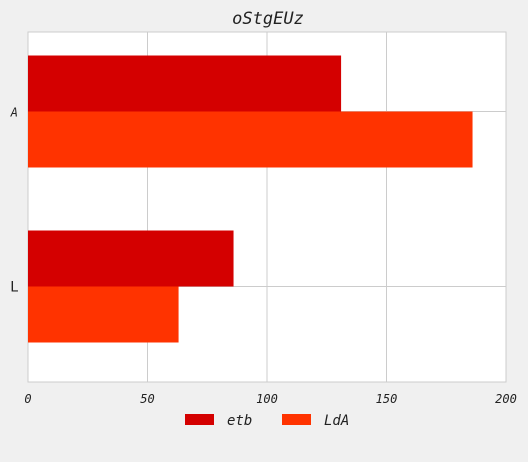 This screenshot has height=462, width=528. What do you see at coordinates (506, 399) in the screenshot?
I see `x-tick-label: 200` at bounding box center [506, 399].